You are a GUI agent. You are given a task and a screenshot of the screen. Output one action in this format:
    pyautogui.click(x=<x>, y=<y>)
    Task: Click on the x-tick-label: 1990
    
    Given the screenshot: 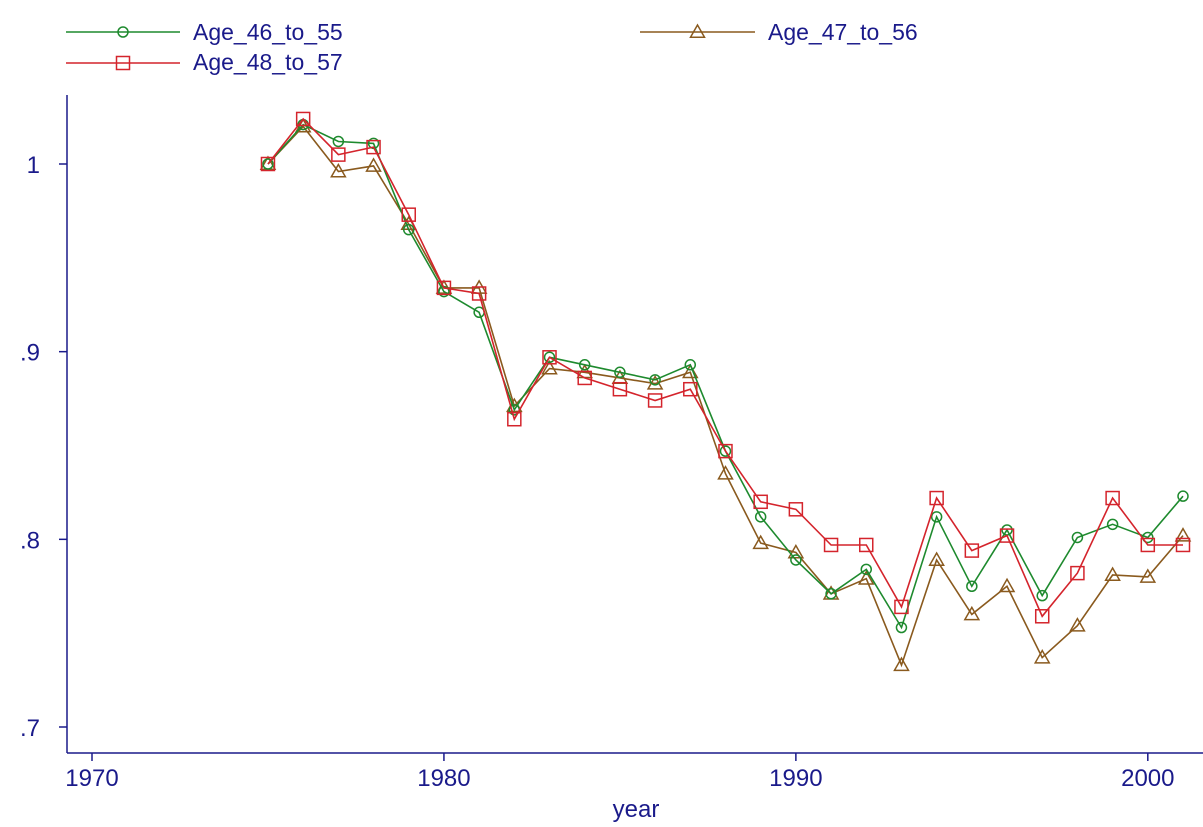 What is the action you would take?
    pyautogui.click(x=795, y=778)
    